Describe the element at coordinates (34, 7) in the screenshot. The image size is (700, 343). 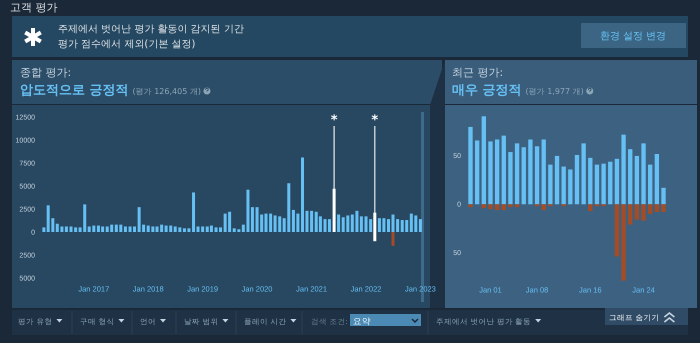
I see `text: 고객 평가` at that location.